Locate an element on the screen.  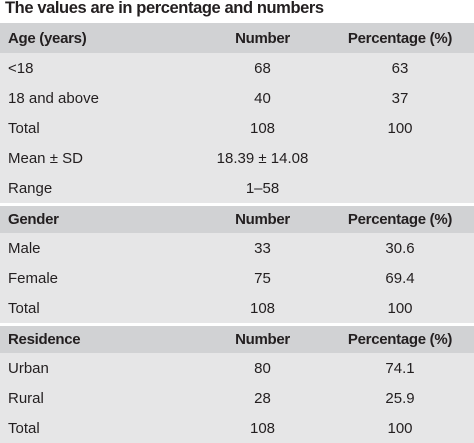
row-percentage: 25.9 is located at coordinates (400, 398).